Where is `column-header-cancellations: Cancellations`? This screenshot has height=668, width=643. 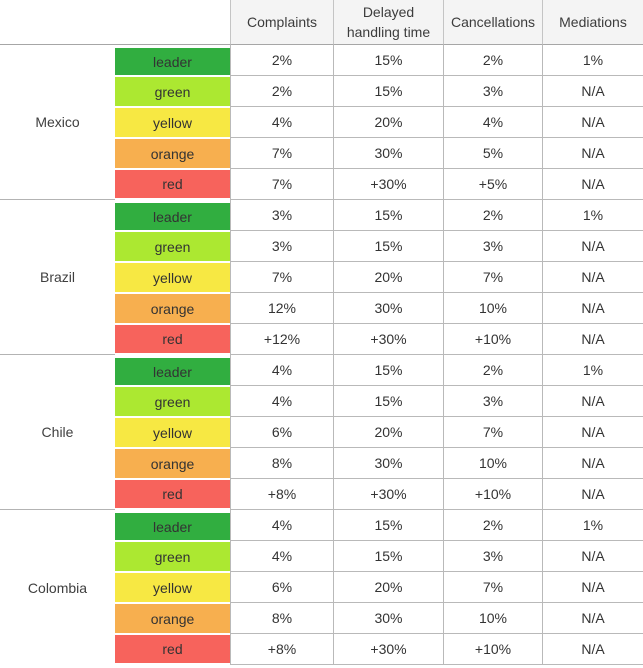 column-header-cancellations: Cancellations is located at coordinates (492, 22).